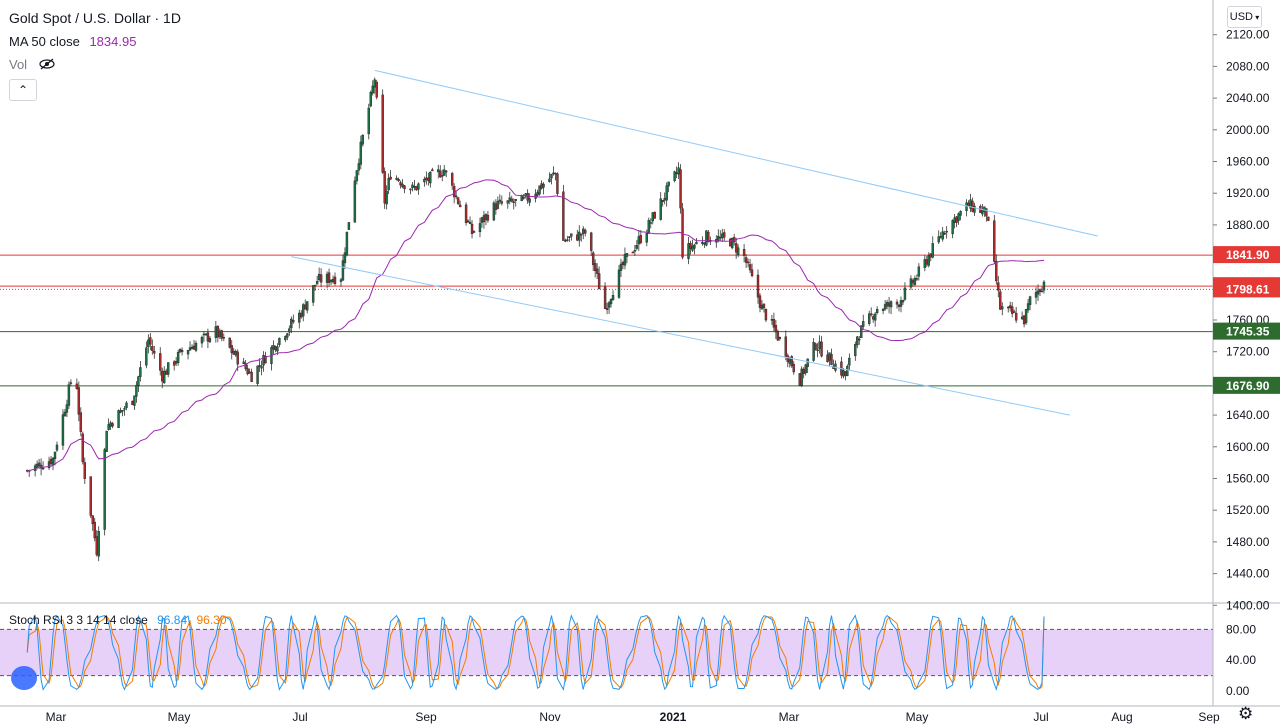  Describe the element at coordinates (24, 678) in the screenshot. I see `tradingview-logo-icon` at that location.